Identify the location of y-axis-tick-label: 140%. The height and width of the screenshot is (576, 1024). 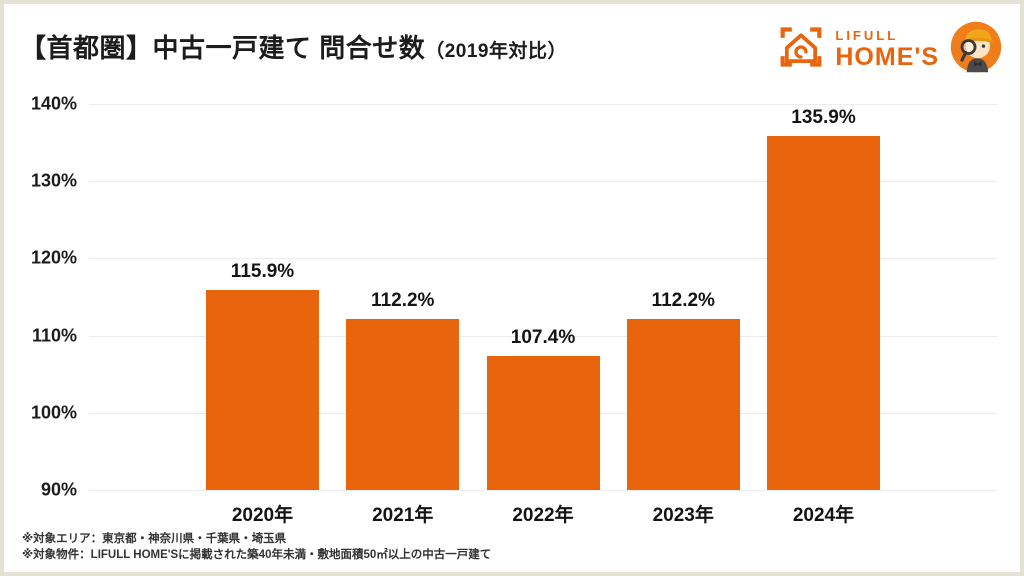
(53, 103).